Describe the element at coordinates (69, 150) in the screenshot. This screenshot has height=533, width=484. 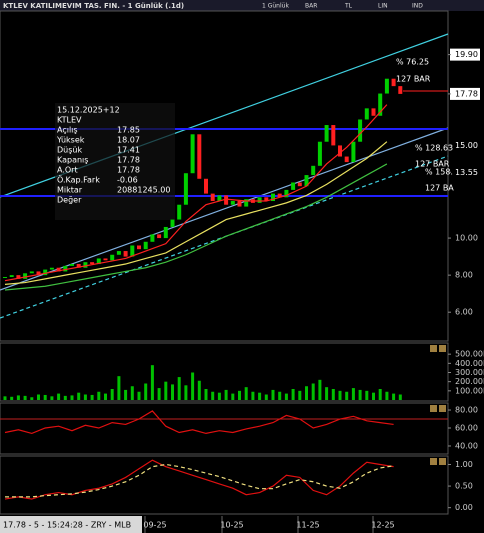
I see `info-label: Düşük` at that location.